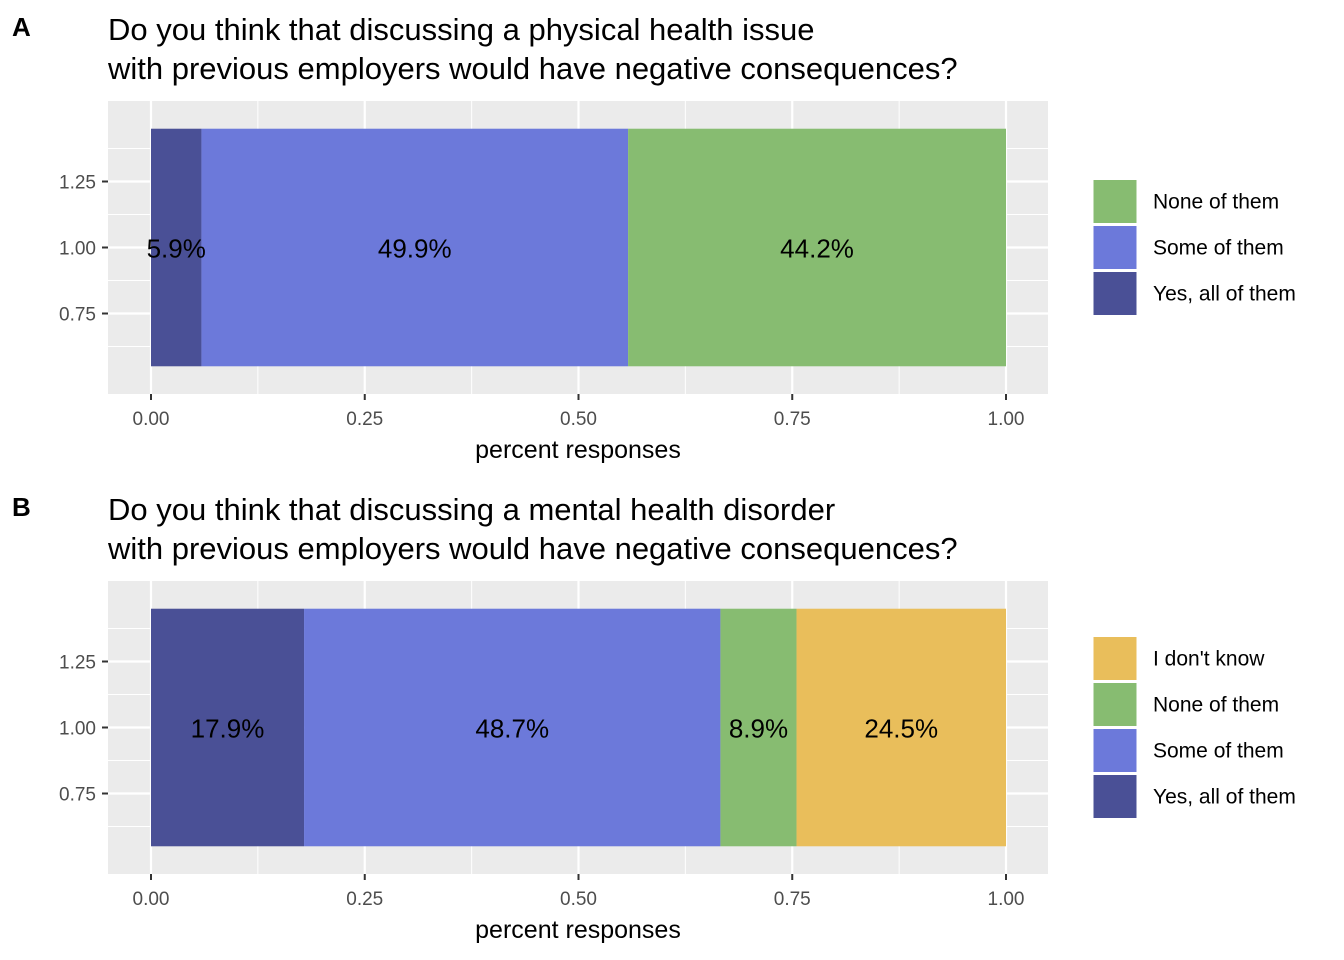 This screenshot has width=1344, height=960. I want to click on bar-segment-i-don-t-know, so click(901, 727).